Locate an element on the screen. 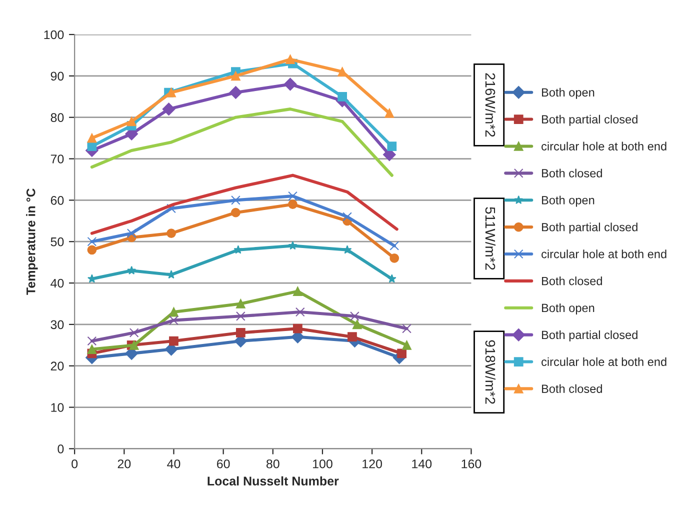 The image size is (678, 531). x-tick-label: 160 is located at coordinates (472, 463).